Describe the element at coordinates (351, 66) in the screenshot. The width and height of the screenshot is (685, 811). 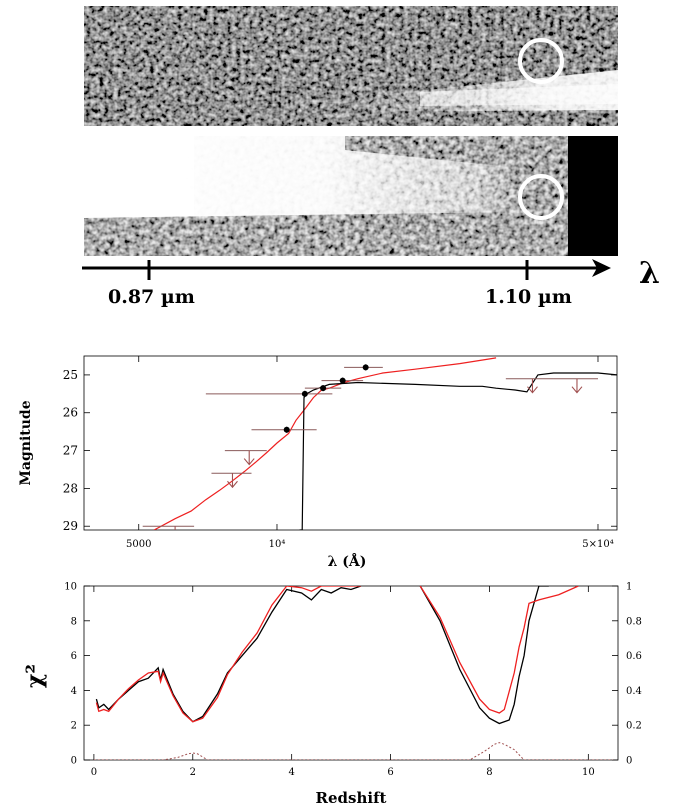
I see `spectrum-image-top` at that location.